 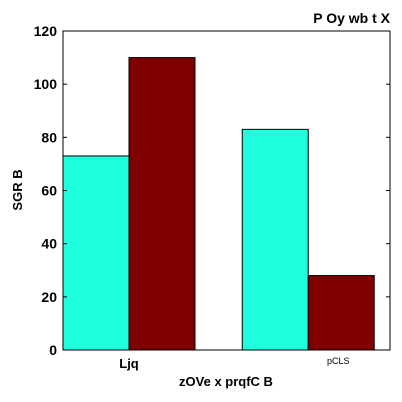 I want to click on y-tick-label: 80, so click(x=49, y=137).